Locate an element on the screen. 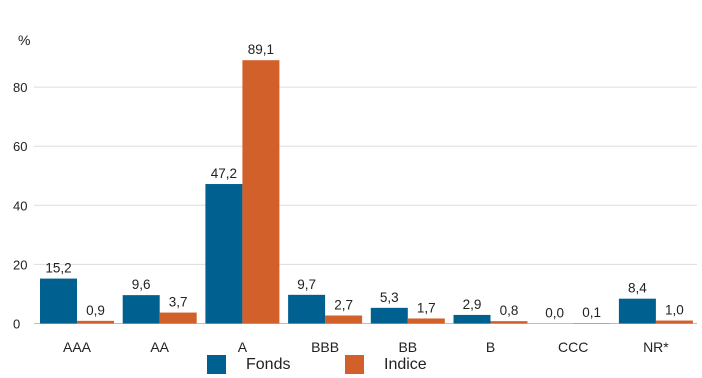 The image size is (702, 378). value-label: 1,0 is located at coordinates (674, 310).